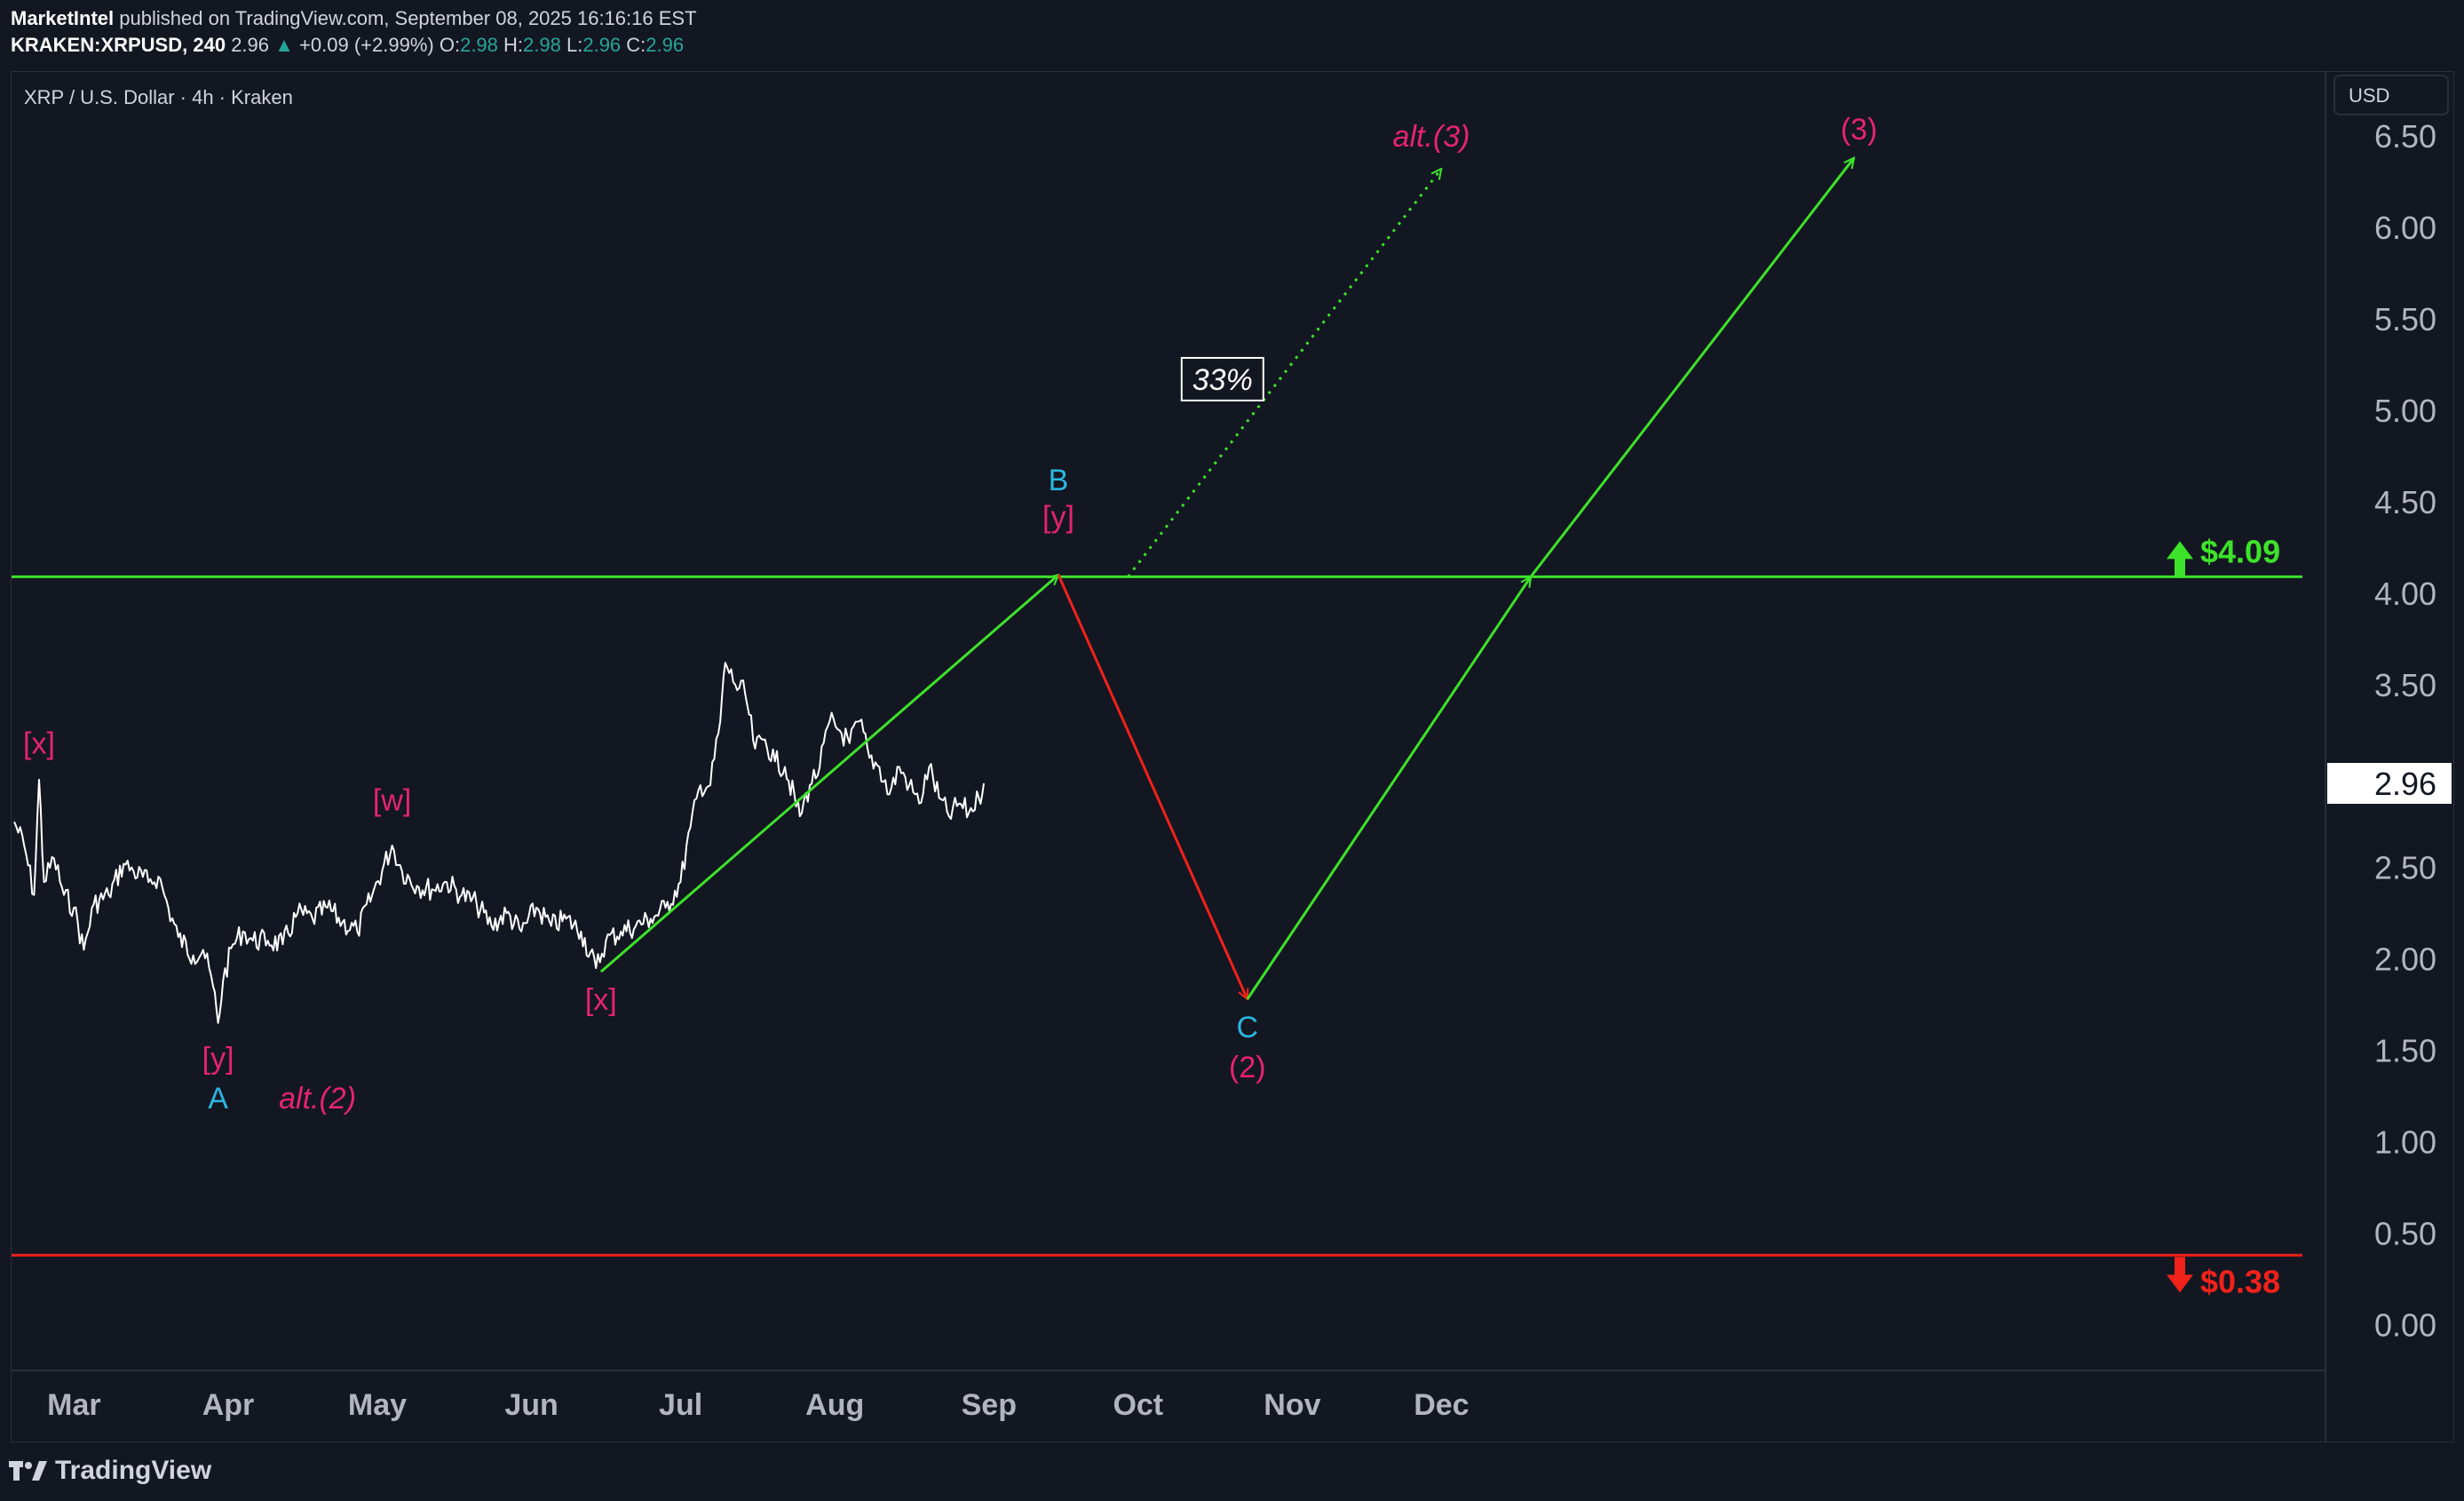 The width and height of the screenshot is (2464, 1501). What do you see at coordinates (378, 1405) in the screenshot?
I see `x-tick-label: May` at bounding box center [378, 1405].